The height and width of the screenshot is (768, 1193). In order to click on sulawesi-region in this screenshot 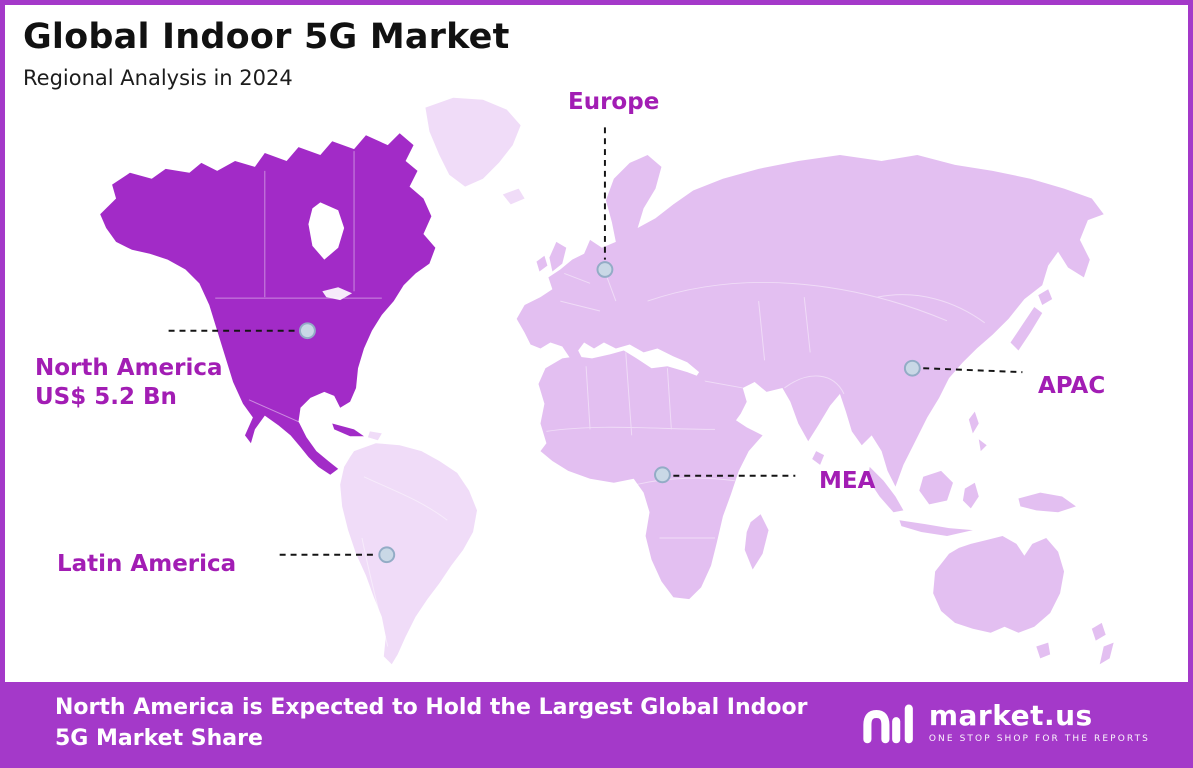, I will do `click(970, 495)`.